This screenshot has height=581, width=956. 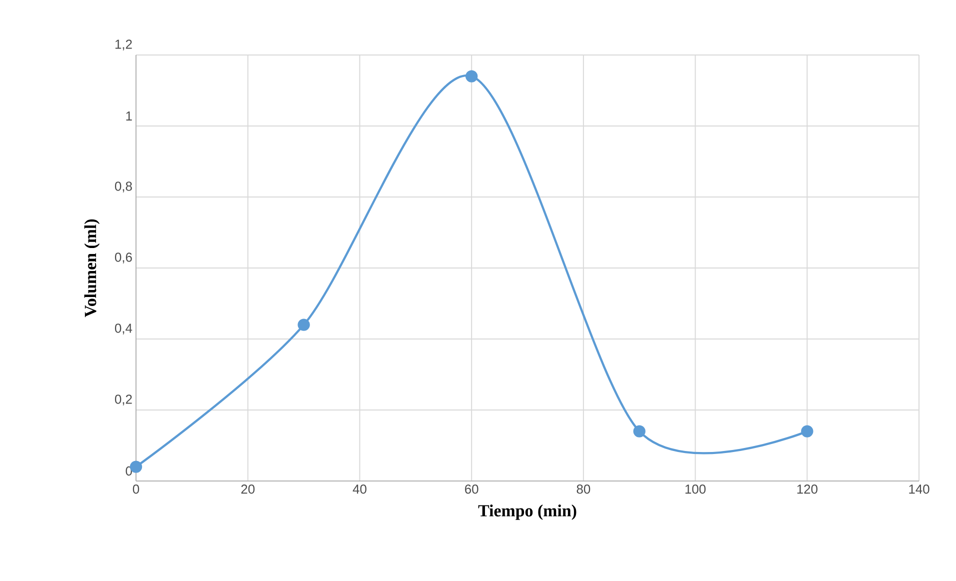 I want to click on x-tick-label: 60, so click(x=471, y=489).